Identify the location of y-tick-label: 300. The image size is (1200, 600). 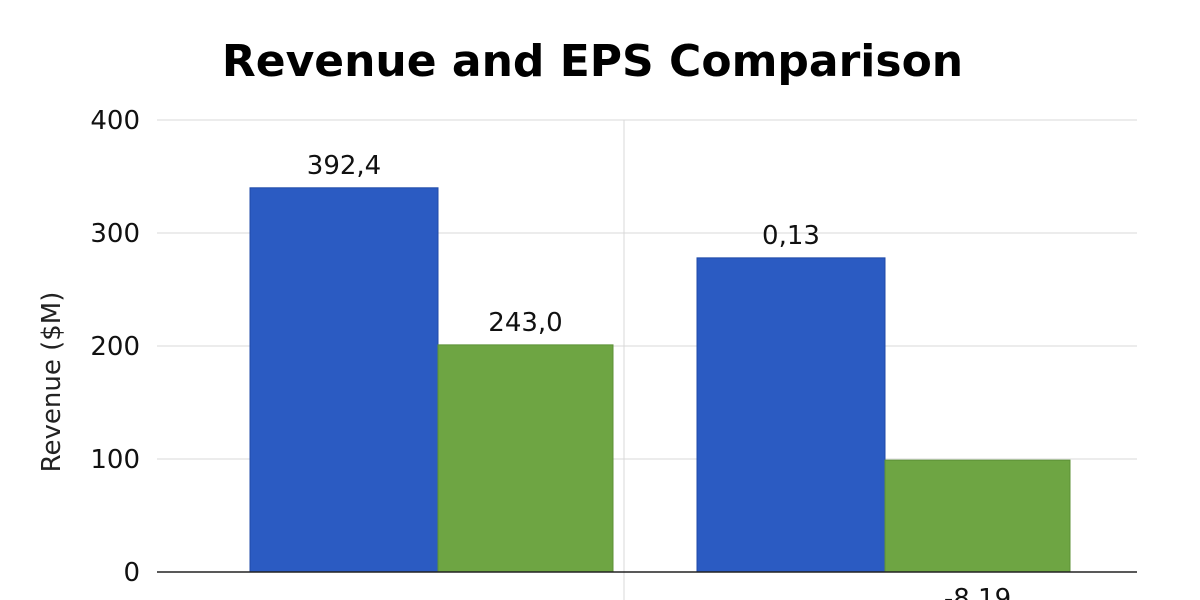
(115, 234).